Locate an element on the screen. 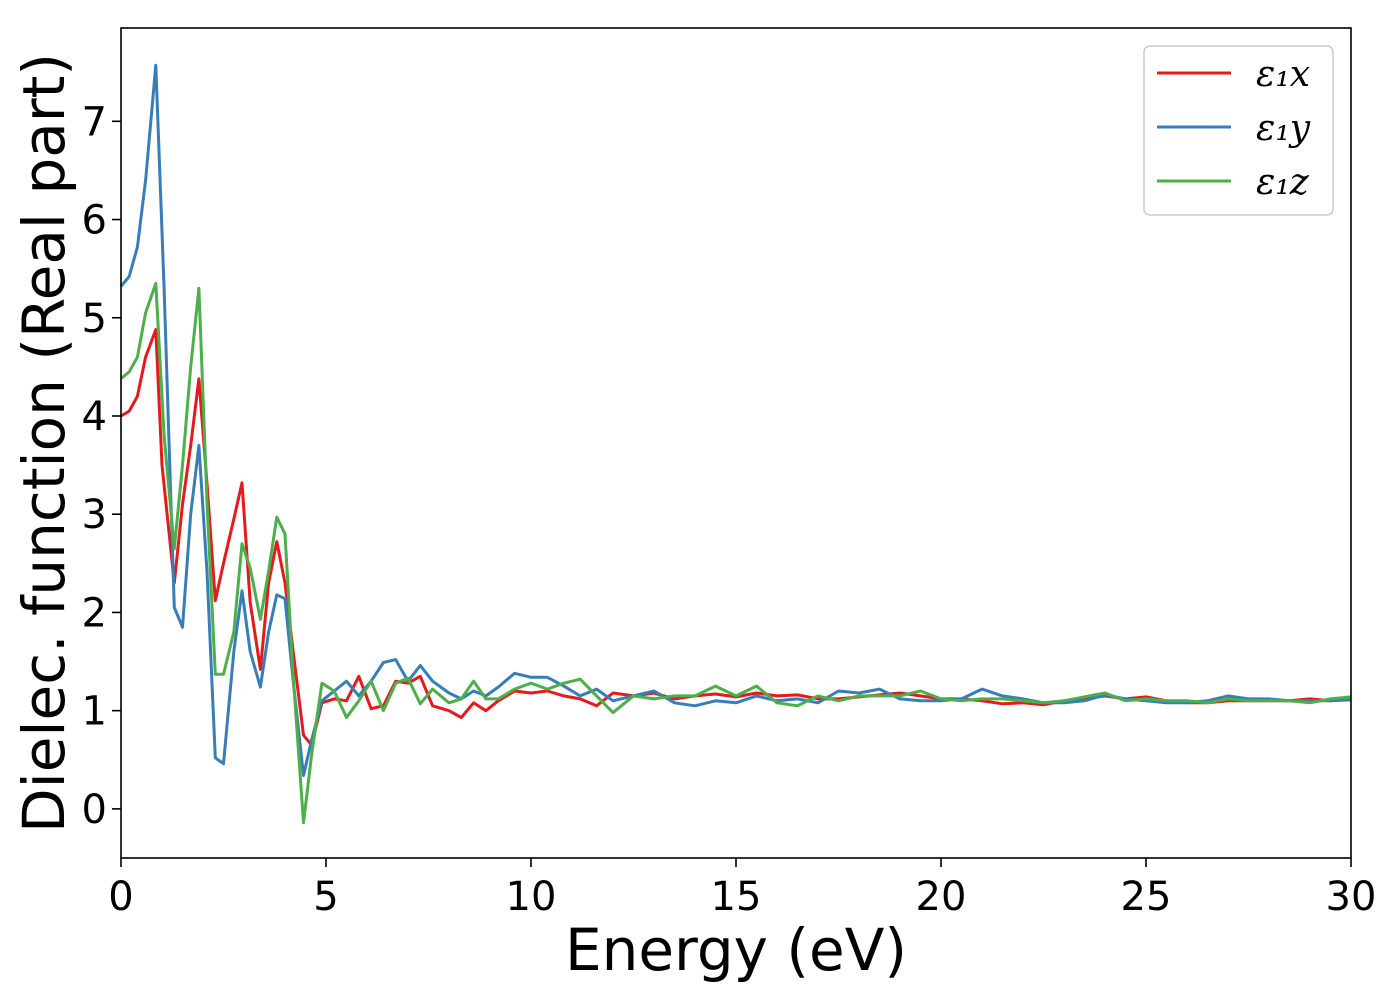  x-axis: 0 5 10 15 20 25 30 is located at coordinates (742, 889).